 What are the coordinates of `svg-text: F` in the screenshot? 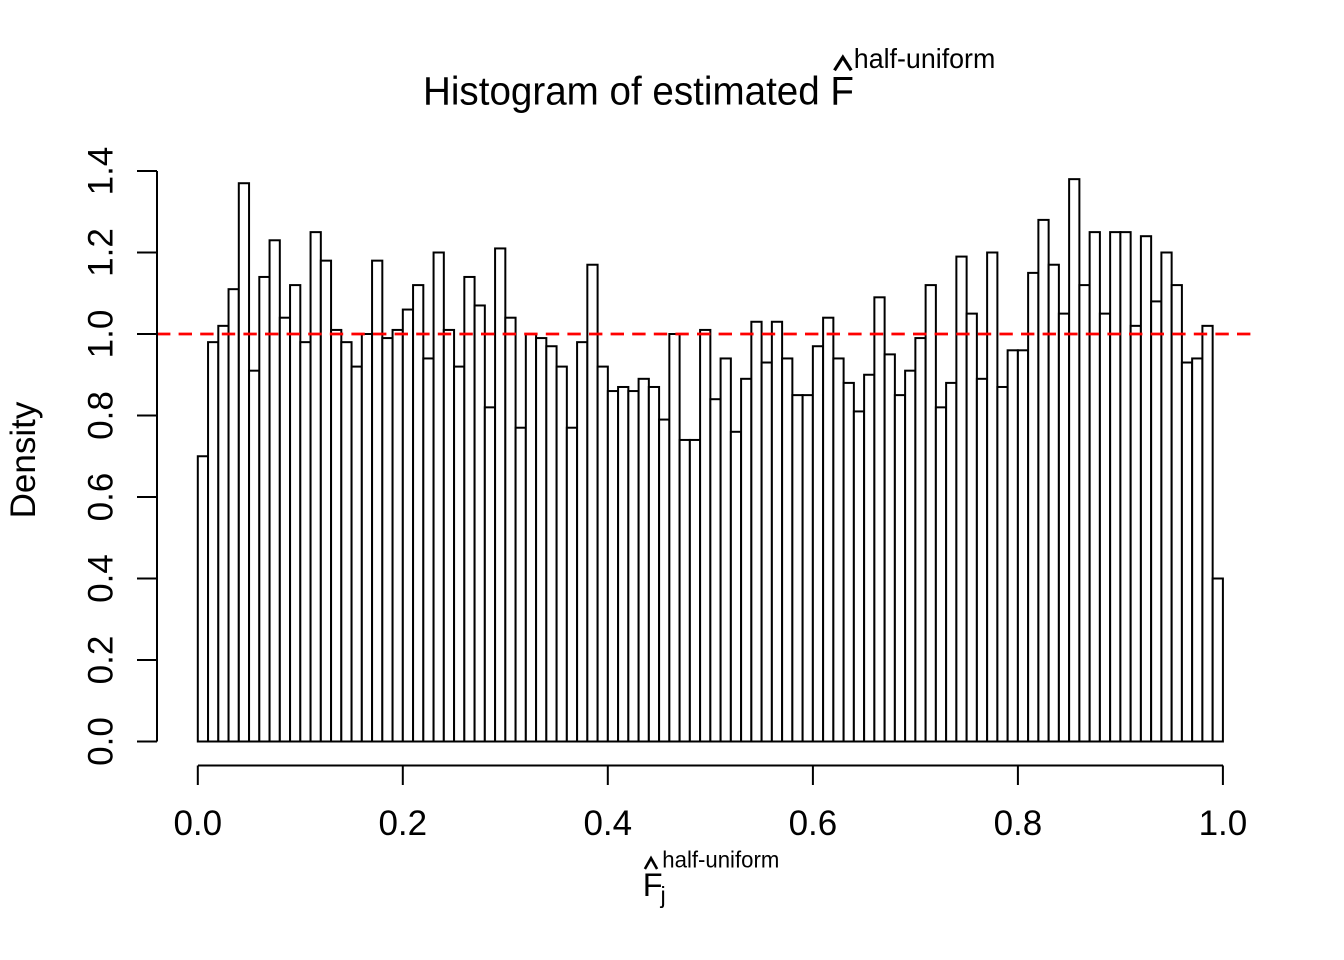 It's located at (653, 885).